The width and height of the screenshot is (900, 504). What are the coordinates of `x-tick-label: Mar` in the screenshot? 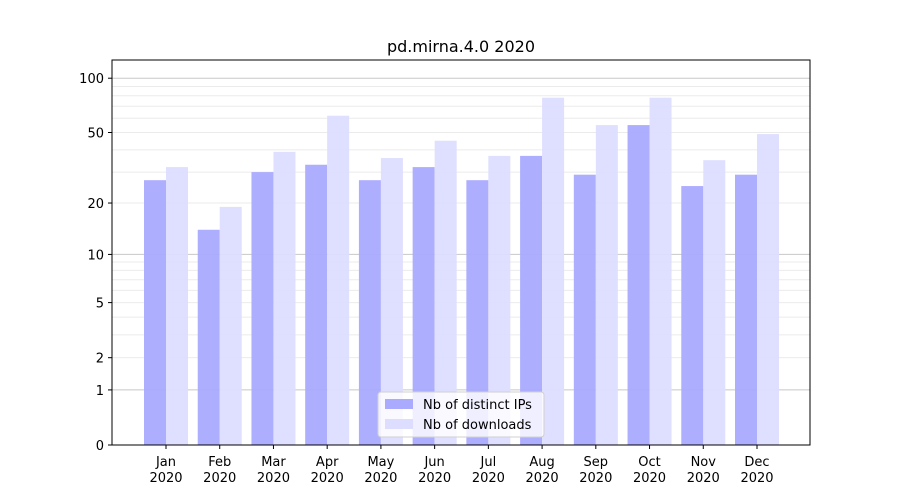 It's located at (273, 462).